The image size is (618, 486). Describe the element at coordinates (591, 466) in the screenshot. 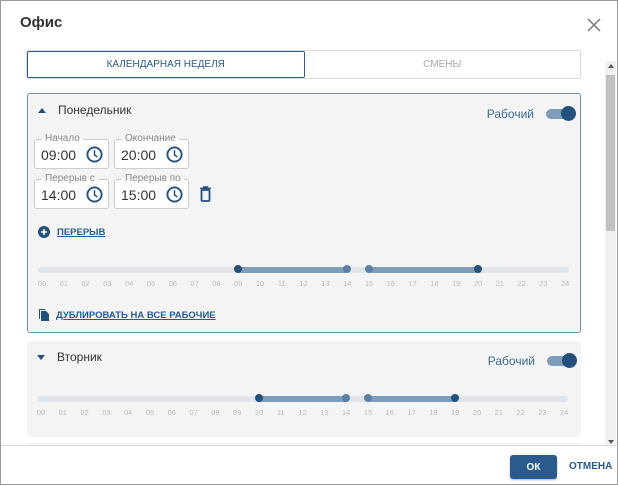

I see `cancel-button: ОТМЕНА` at that location.